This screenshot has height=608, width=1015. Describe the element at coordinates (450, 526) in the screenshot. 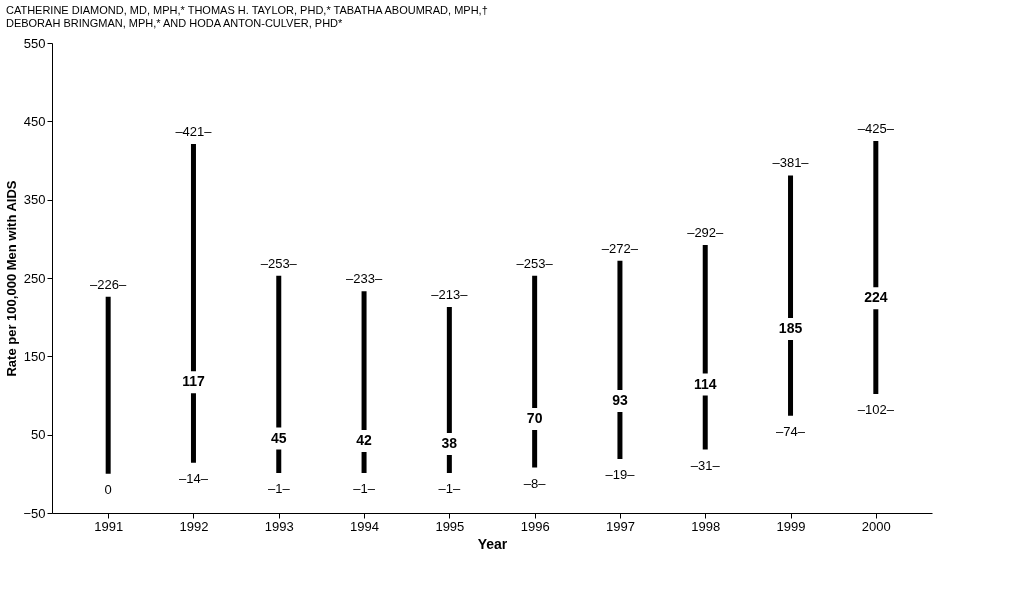

I see `x-tick-label: 1995` at that location.